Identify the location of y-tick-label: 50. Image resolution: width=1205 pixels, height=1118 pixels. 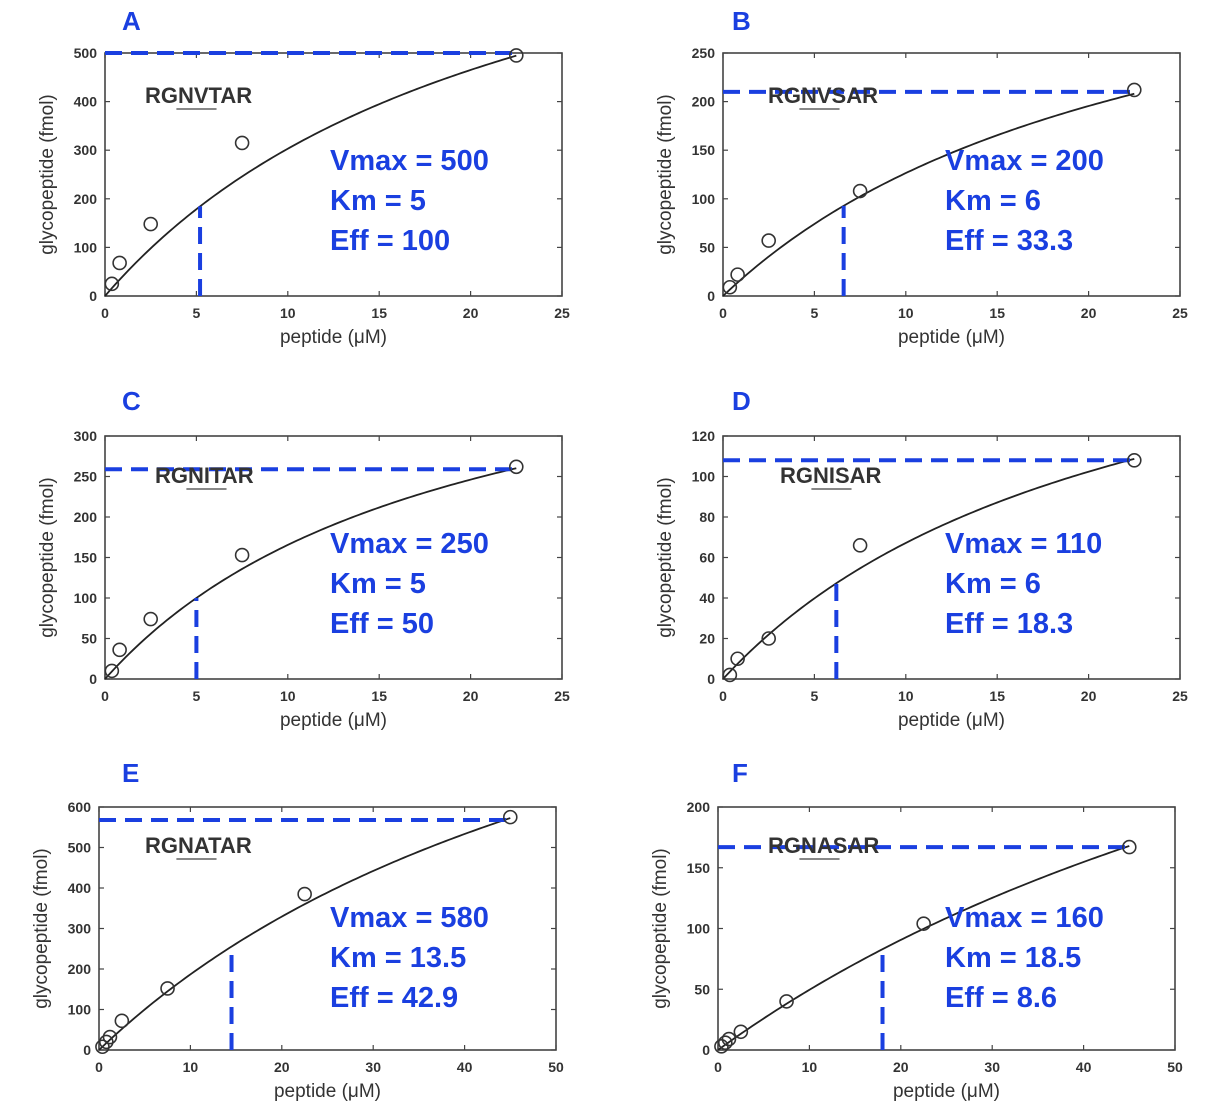
(89, 639).